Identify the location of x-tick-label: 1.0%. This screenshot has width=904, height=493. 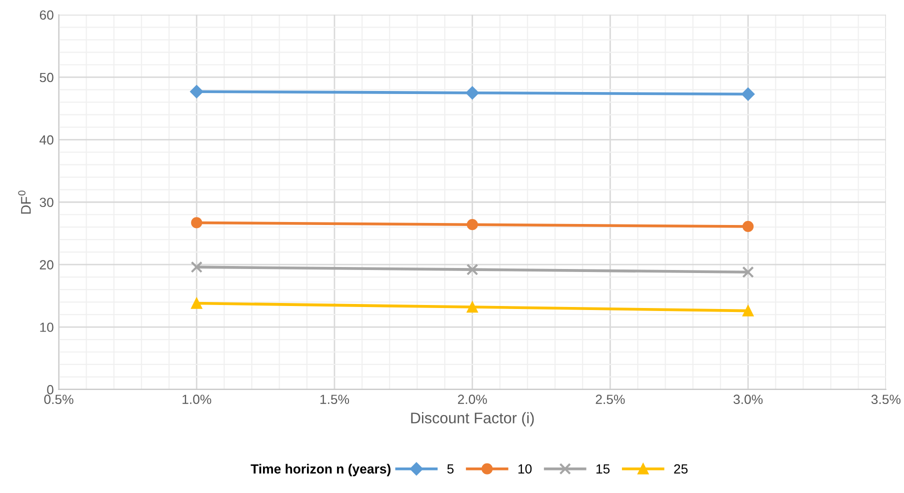
(197, 399).